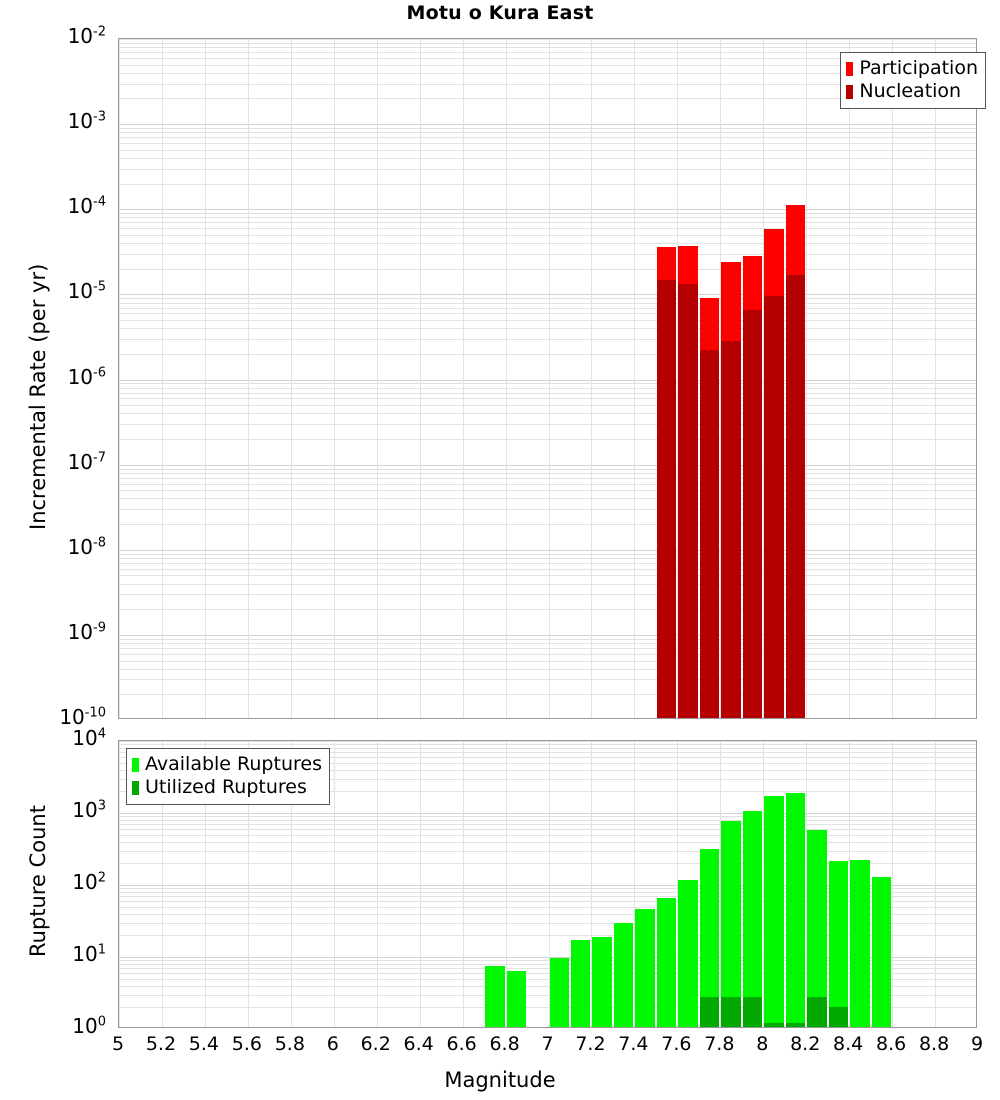 Image resolution: width=1000 pixels, height=1100 pixels. I want to click on y-tick-label: 10⁻², so click(86, 36).